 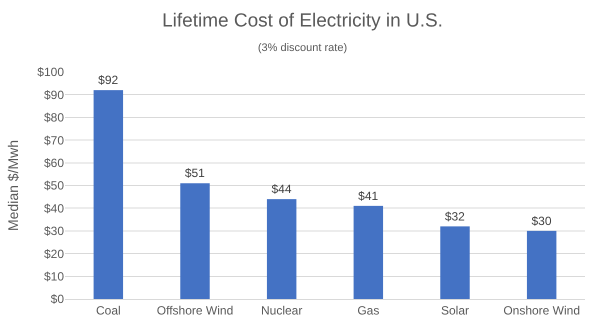 What do you see at coordinates (302, 21) in the screenshot?
I see `chart-title: Lifetime Cost of Electricity in U.S.` at bounding box center [302, 21].